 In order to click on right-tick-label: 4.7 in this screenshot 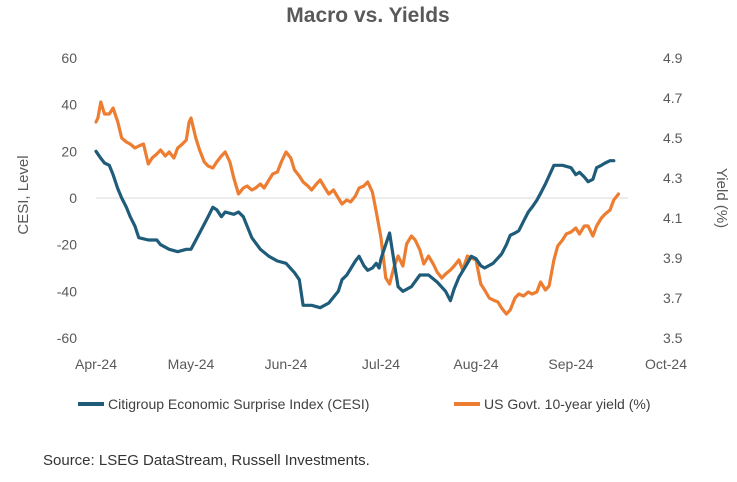, I will do `click(673, 98)`.